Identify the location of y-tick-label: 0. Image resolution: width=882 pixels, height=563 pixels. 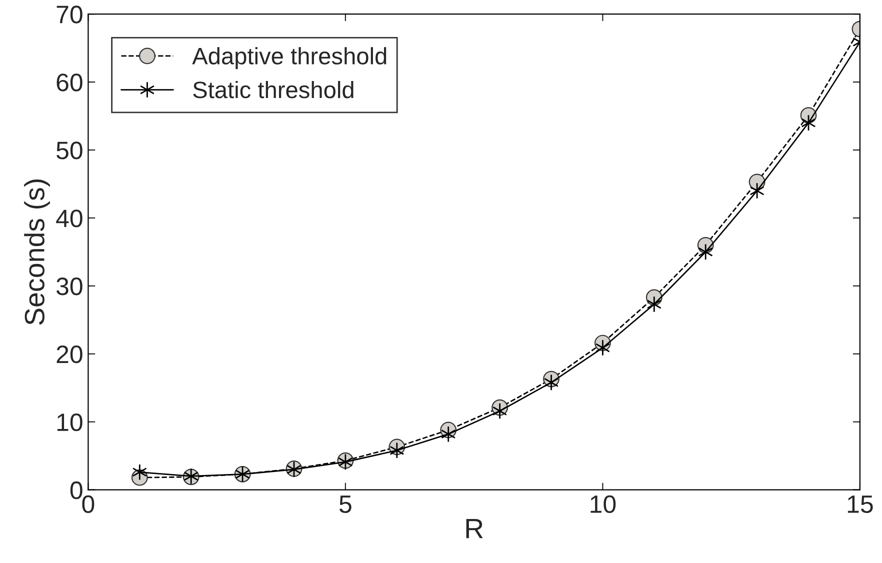
(76, 490).